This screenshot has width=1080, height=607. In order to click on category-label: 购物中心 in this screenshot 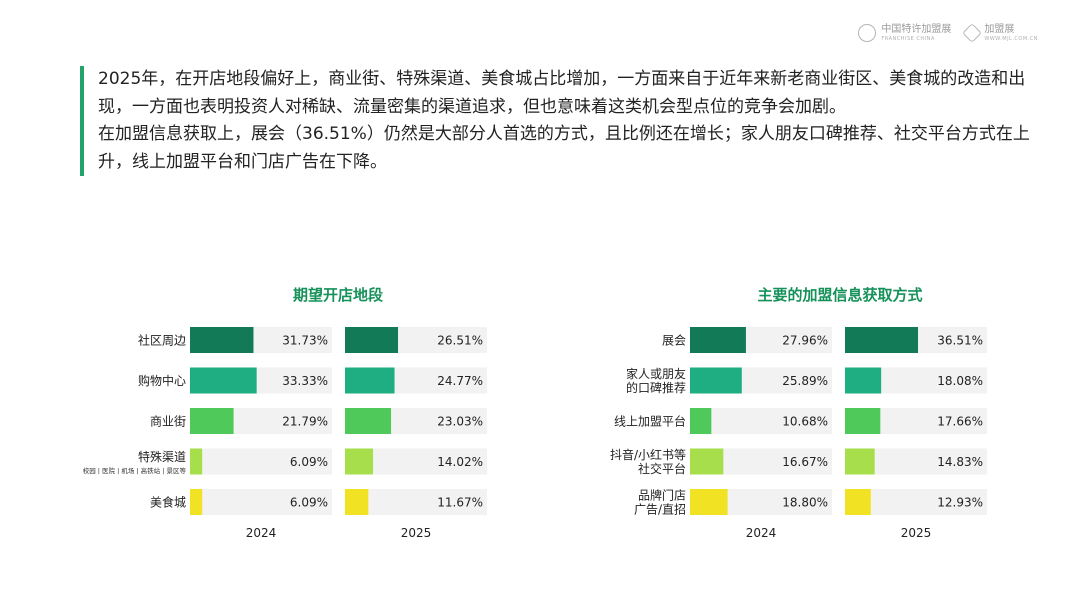, I will do `click(162, 380)`.